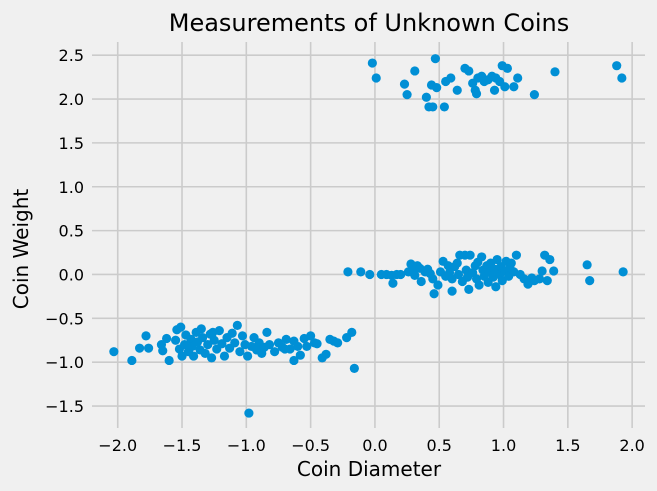  Describe the element at coordinates (369, 23) in the screenshot. I see `chart-title: Measurements of Unknown Coins` at that location.